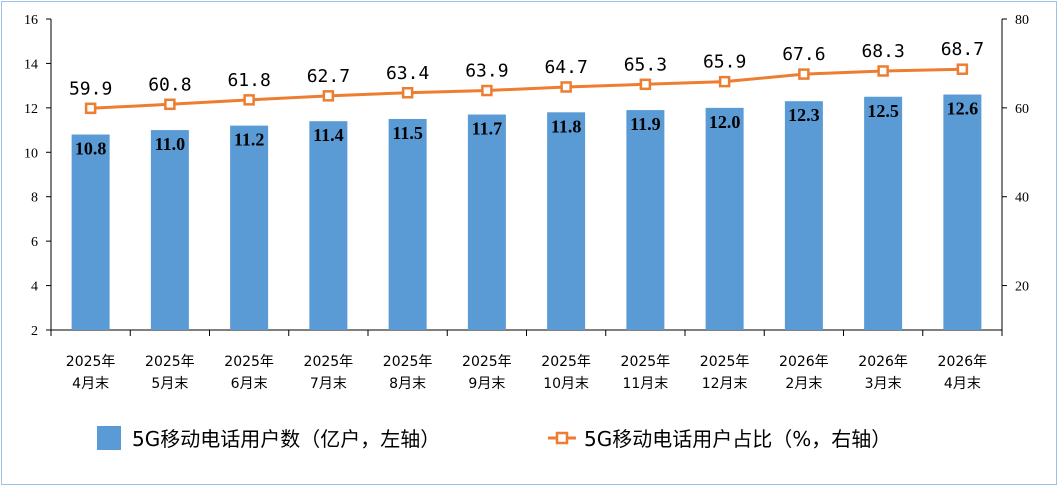 Image resolution: width=1058 pixels, height=486 pixels. What do you see at coordinates (486, 384) in the screenshot?
I see `x-tick-label-month: 9月末` at bounding box center [486, 384].